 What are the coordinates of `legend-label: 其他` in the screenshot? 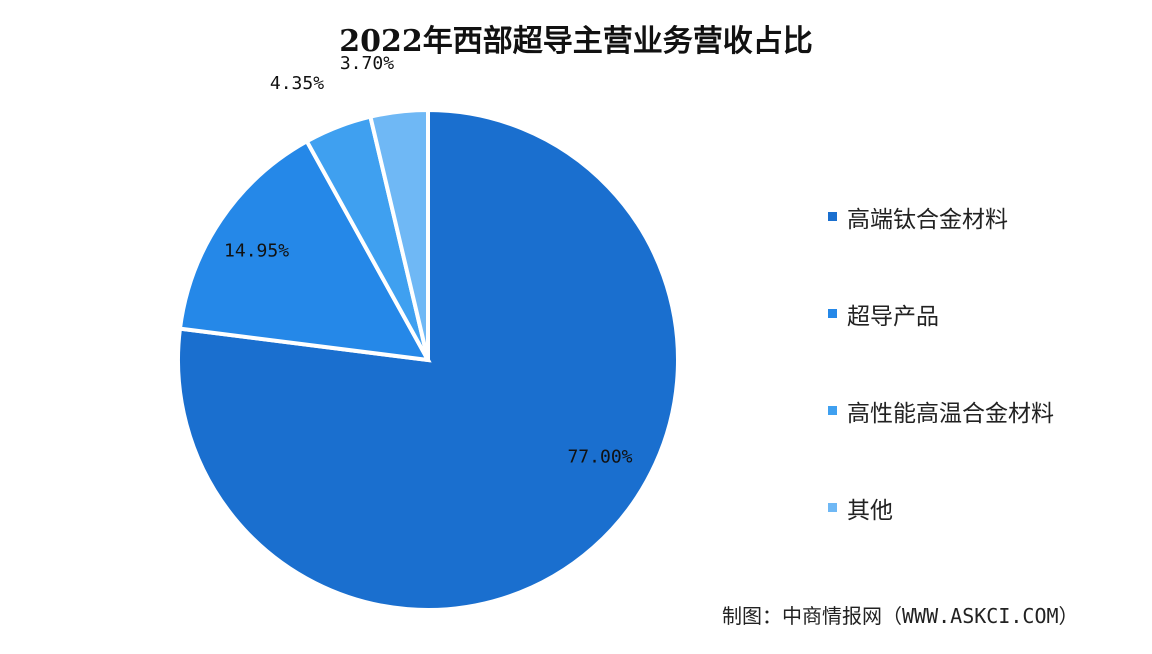 It's located at (870, 510).